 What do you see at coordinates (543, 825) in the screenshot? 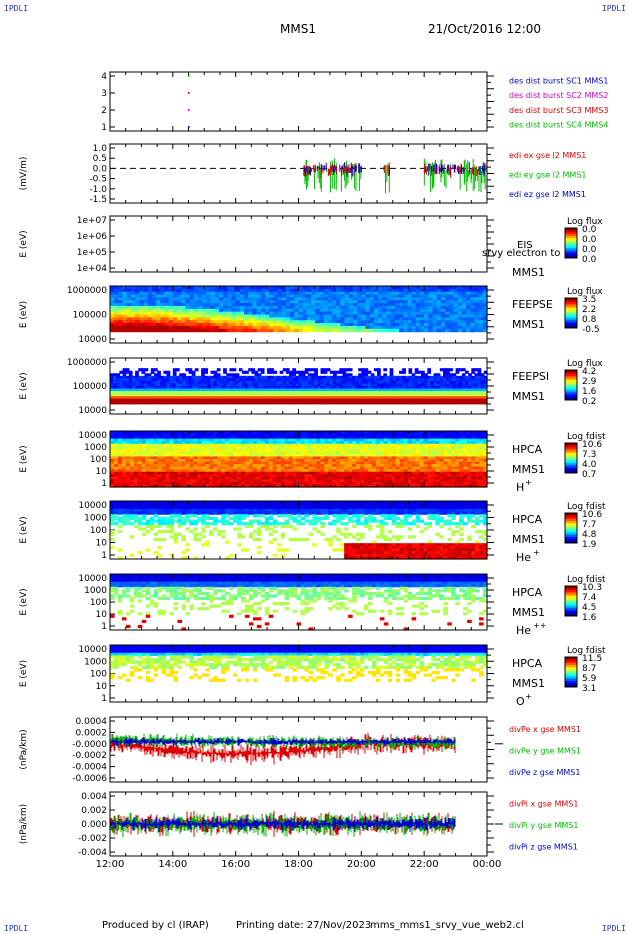
I see `panel-11-legend-2: divPi y gse MMS1` at bounding box center [543, 825].